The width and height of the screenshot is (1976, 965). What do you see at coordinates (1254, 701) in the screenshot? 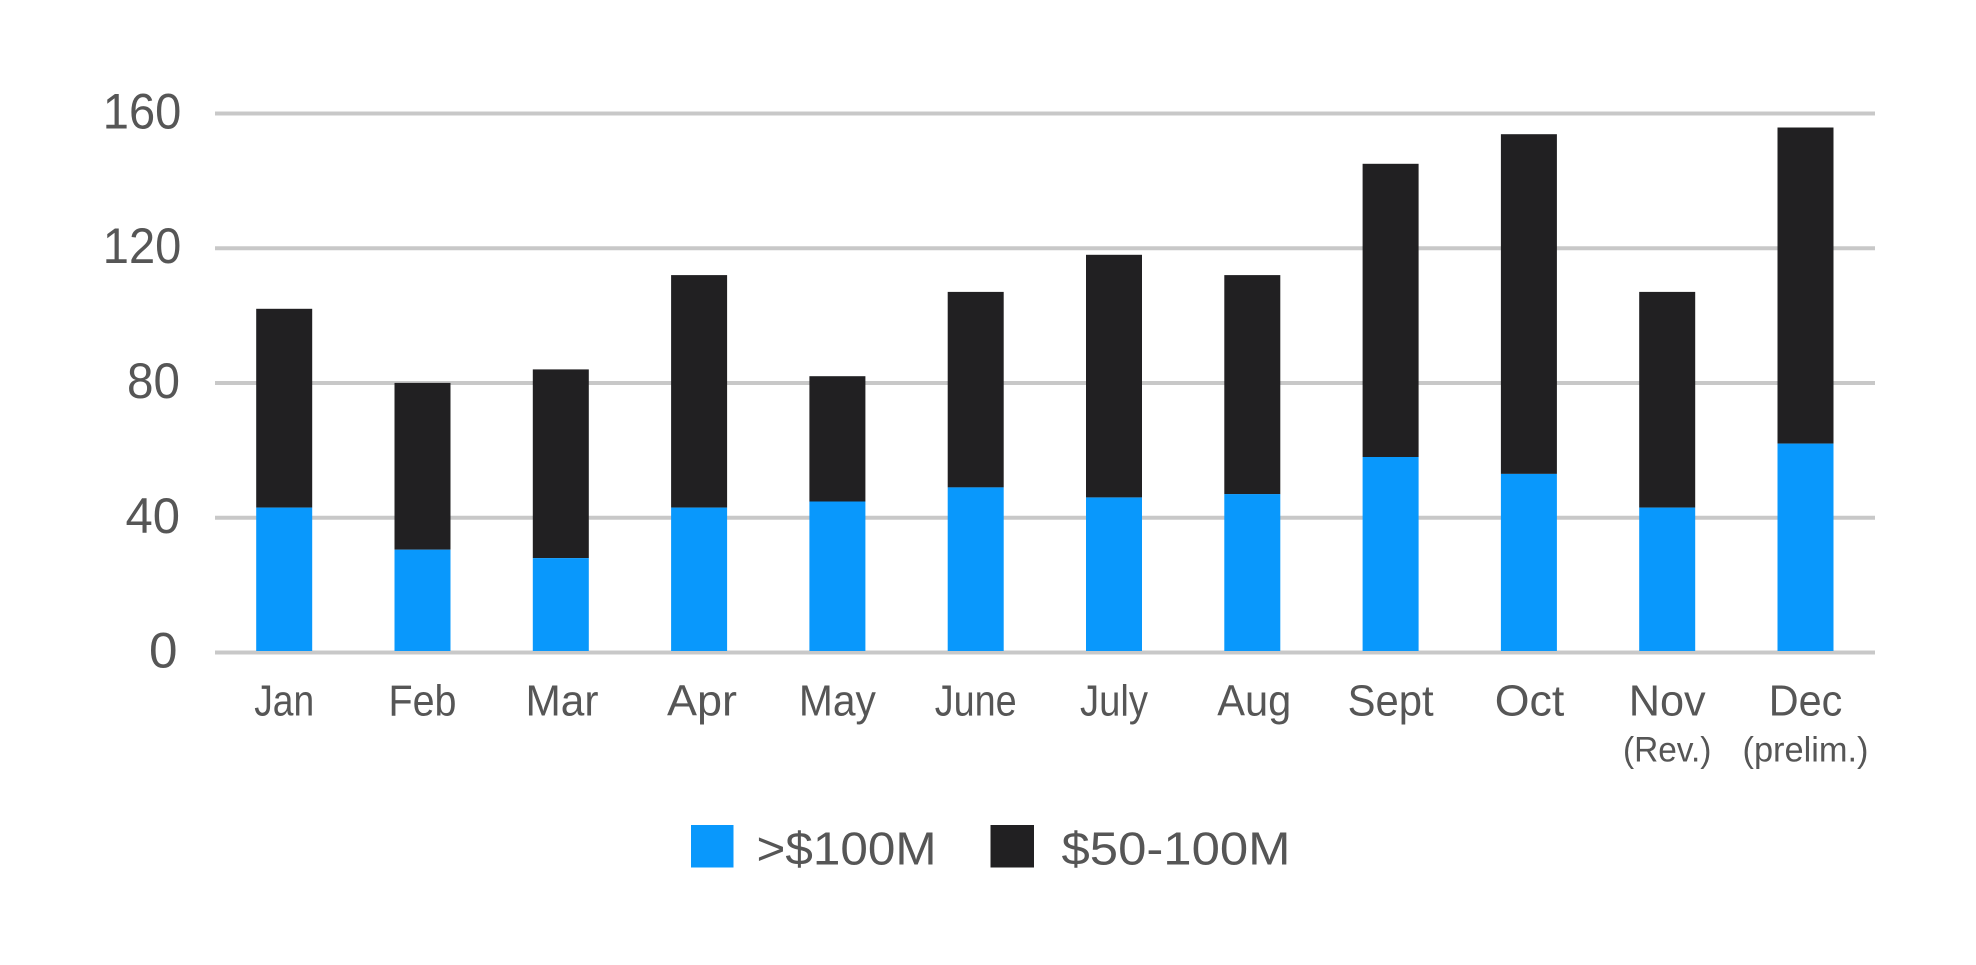
I see `svg-text: Aug` at bounding box center [1254, 701].